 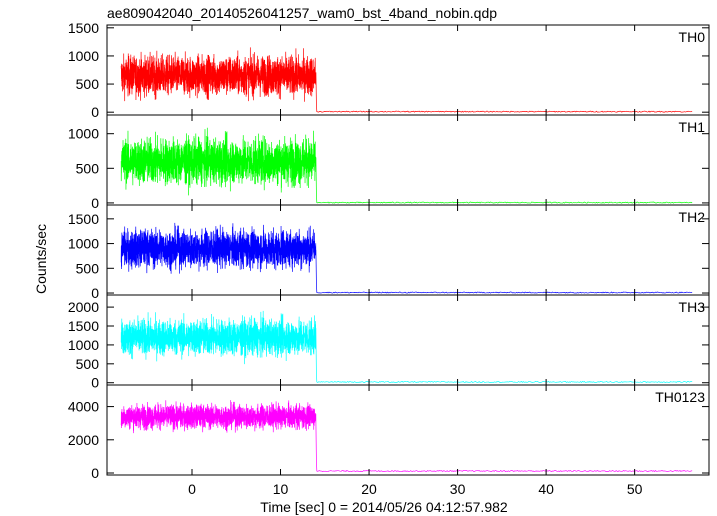 I want to click on series-line-th0, so click(x=406, y=80).